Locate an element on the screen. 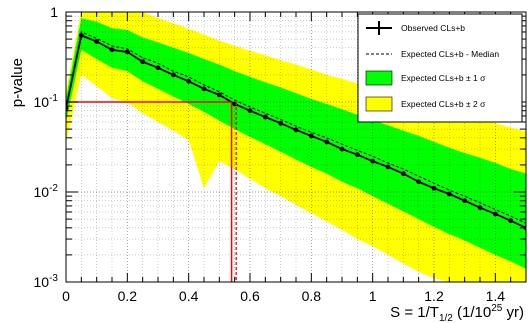  x-axis-label-main: S = 1/T is located at coordinates (414, 312).